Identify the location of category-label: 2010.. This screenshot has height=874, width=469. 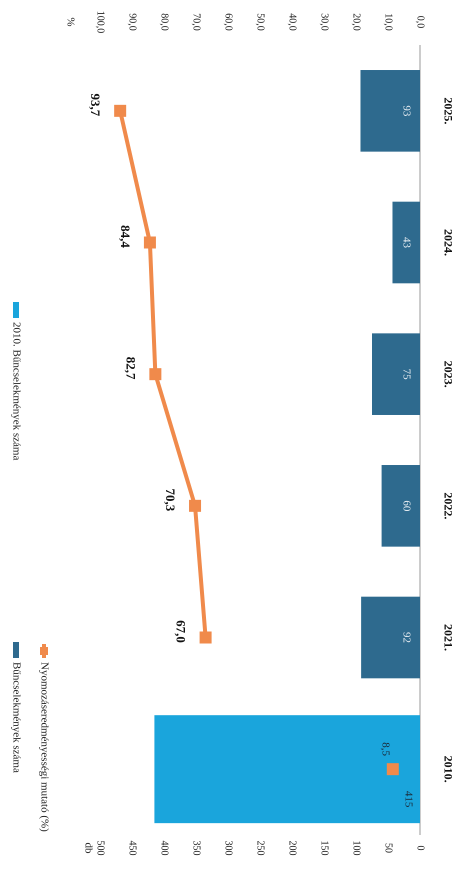
(448, 769).